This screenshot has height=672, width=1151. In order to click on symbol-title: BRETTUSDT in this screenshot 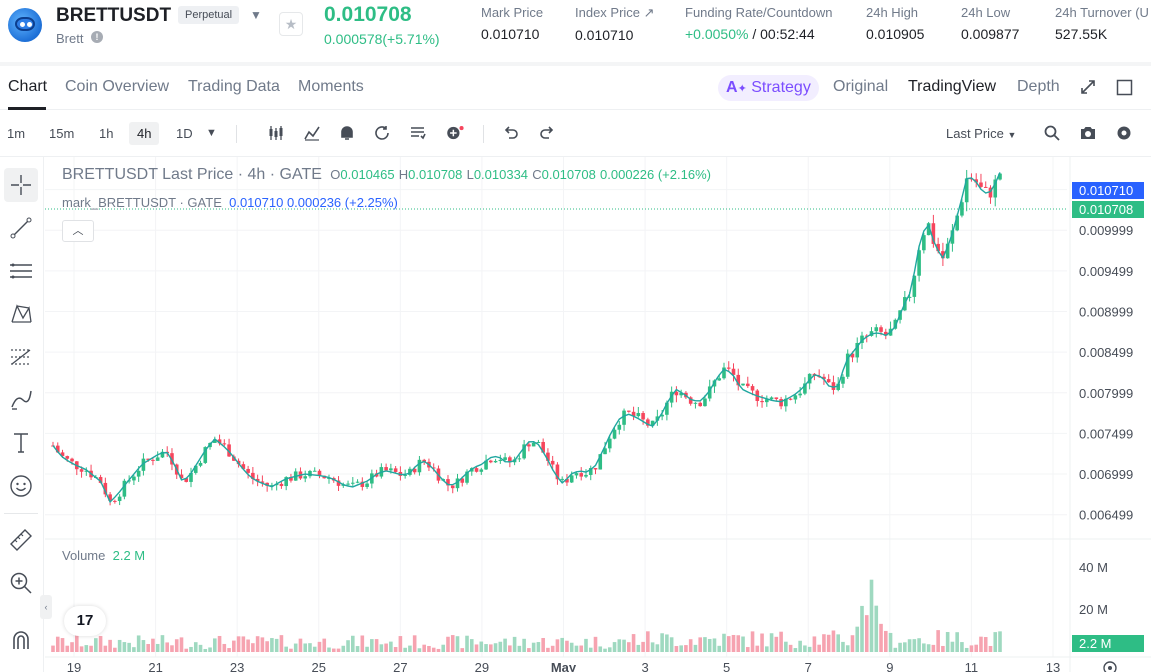, I will do `click(114, 15)`.